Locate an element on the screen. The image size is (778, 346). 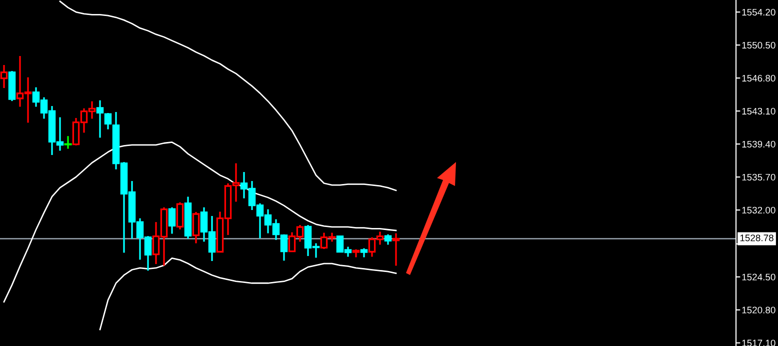
y-tick-label: 1554.20 is located at coordinates (759, 12).